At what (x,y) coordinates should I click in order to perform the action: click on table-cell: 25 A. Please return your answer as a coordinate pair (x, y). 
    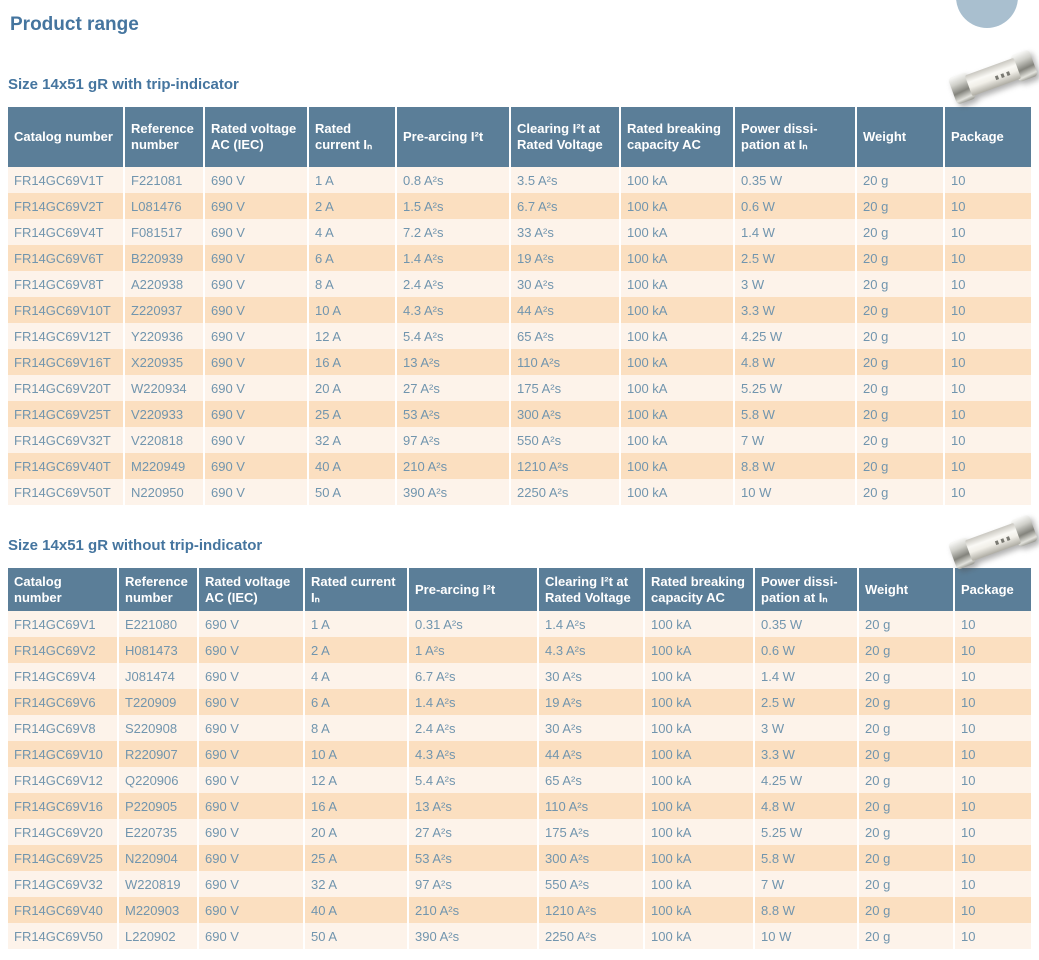
    Looking at the image, I should click on (351, 414).